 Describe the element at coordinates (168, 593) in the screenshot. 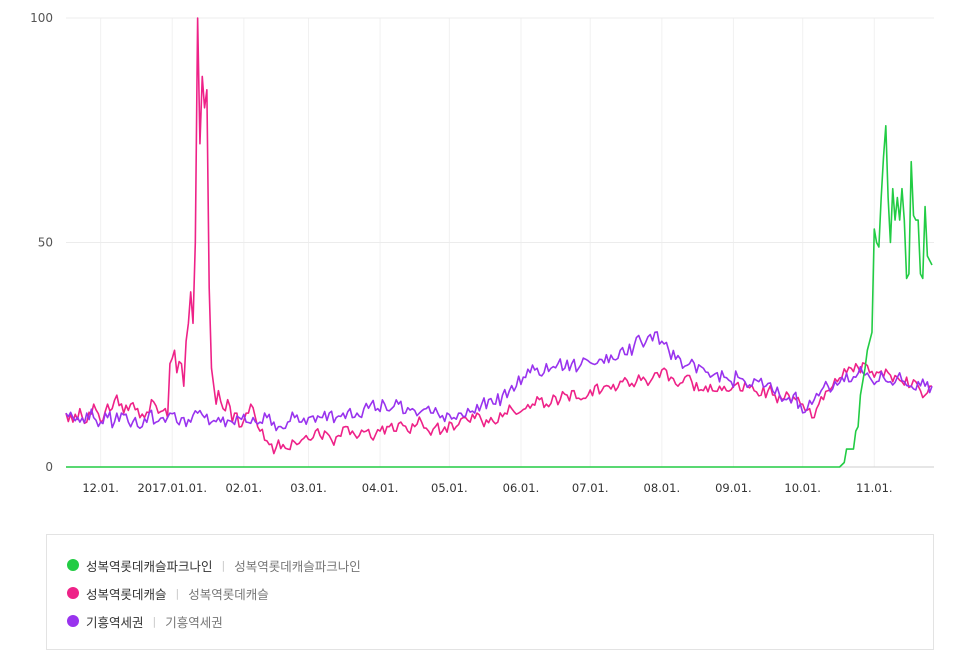

I see `legend-item-1: 성복역롯데캐슬 | 성복역롯데캐슬` at that location.